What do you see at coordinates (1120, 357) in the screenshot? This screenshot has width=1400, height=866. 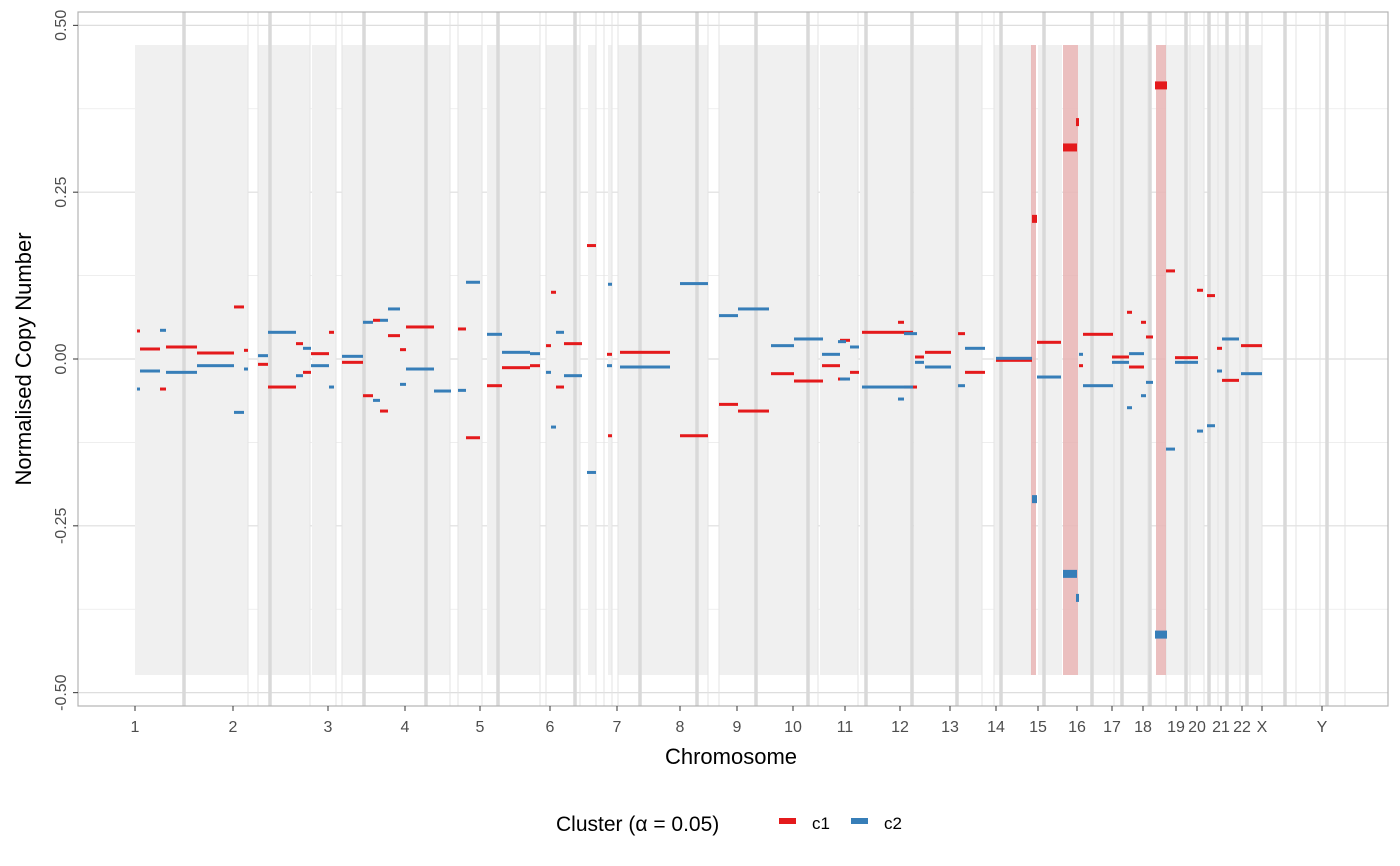 I see `segment-c1-chr17` at bounding box center [1120, 357].